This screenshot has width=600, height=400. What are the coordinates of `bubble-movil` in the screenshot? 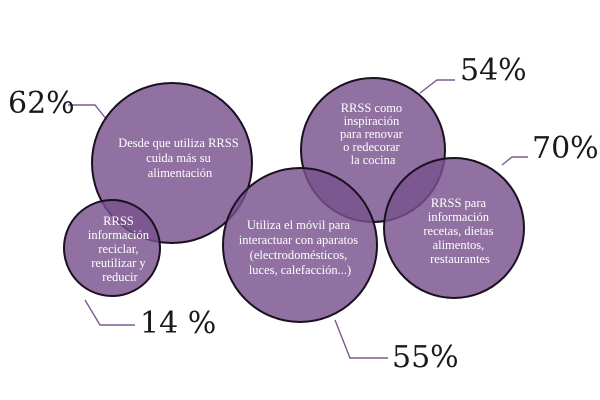 It's located at (300, 245).